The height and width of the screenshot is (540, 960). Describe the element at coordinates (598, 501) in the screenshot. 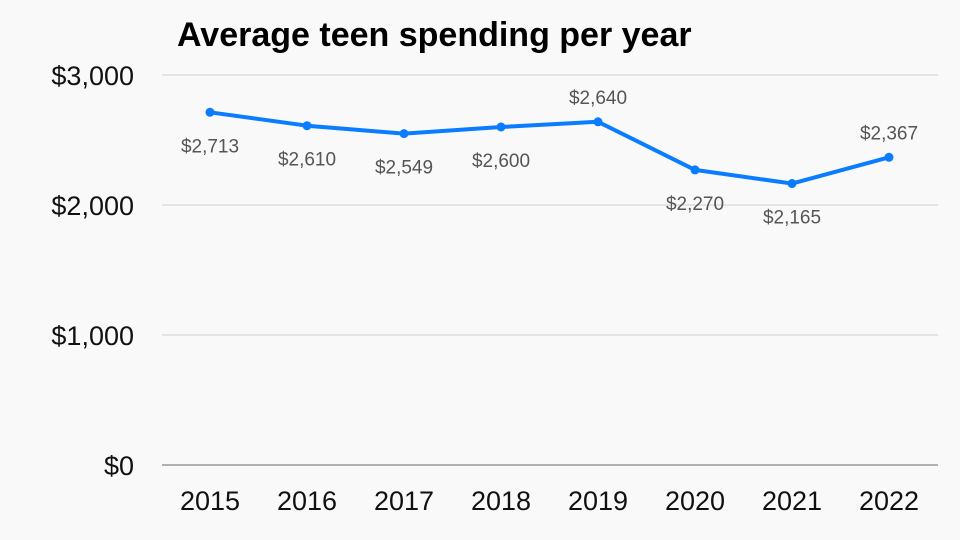

I see `x-tick-label: 2019` at that location.